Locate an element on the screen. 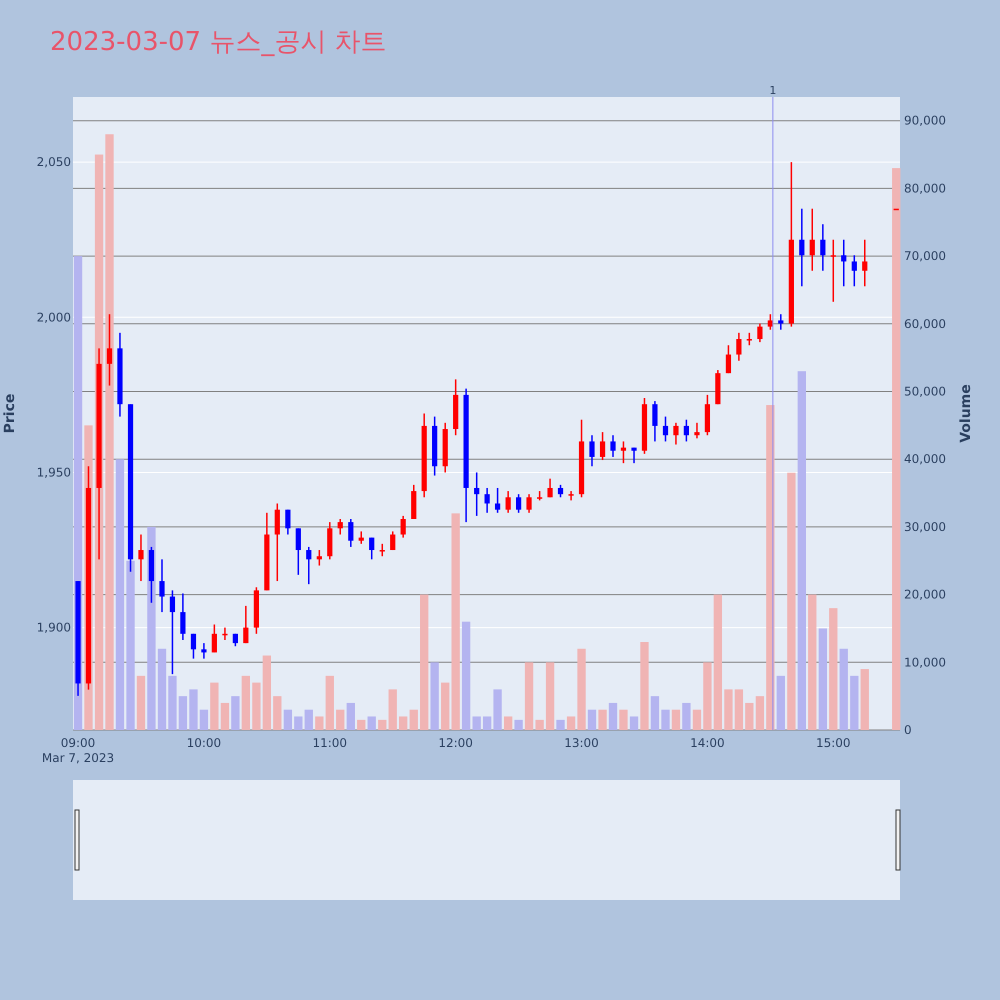  x-tick-label: 12:00 is located at coordinates (455, 743).